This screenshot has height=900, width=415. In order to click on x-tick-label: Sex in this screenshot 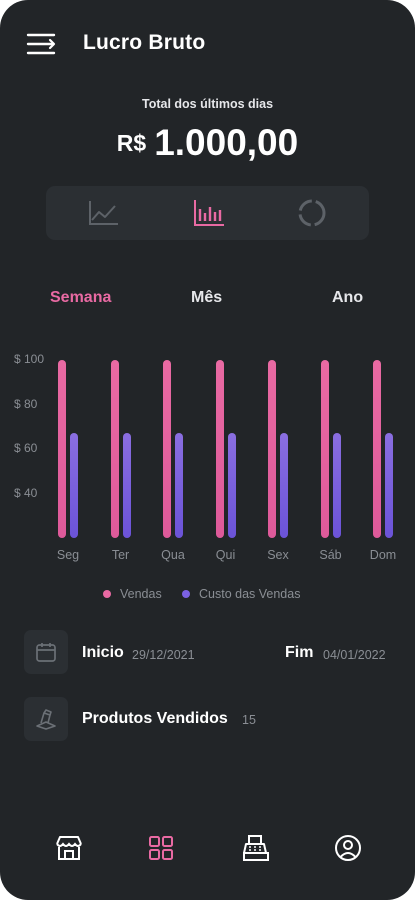, I will do `click(278, 555)`.